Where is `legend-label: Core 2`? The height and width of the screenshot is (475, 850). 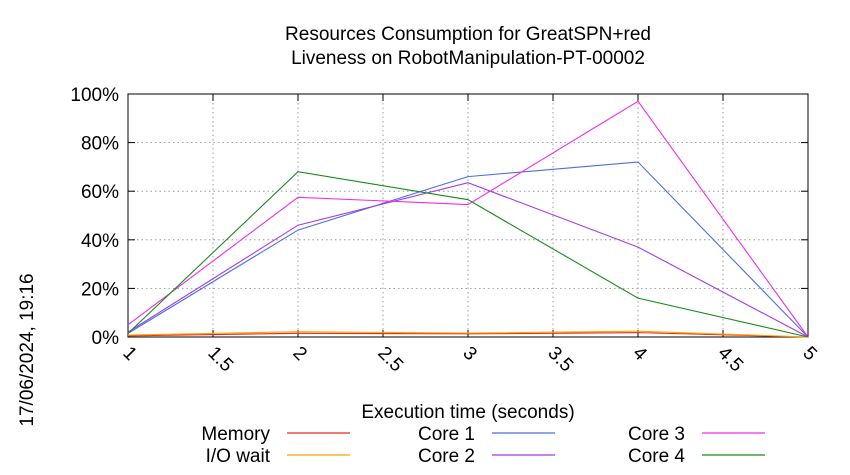
legend-label: Core 2 is located at coordinates (446, 456).